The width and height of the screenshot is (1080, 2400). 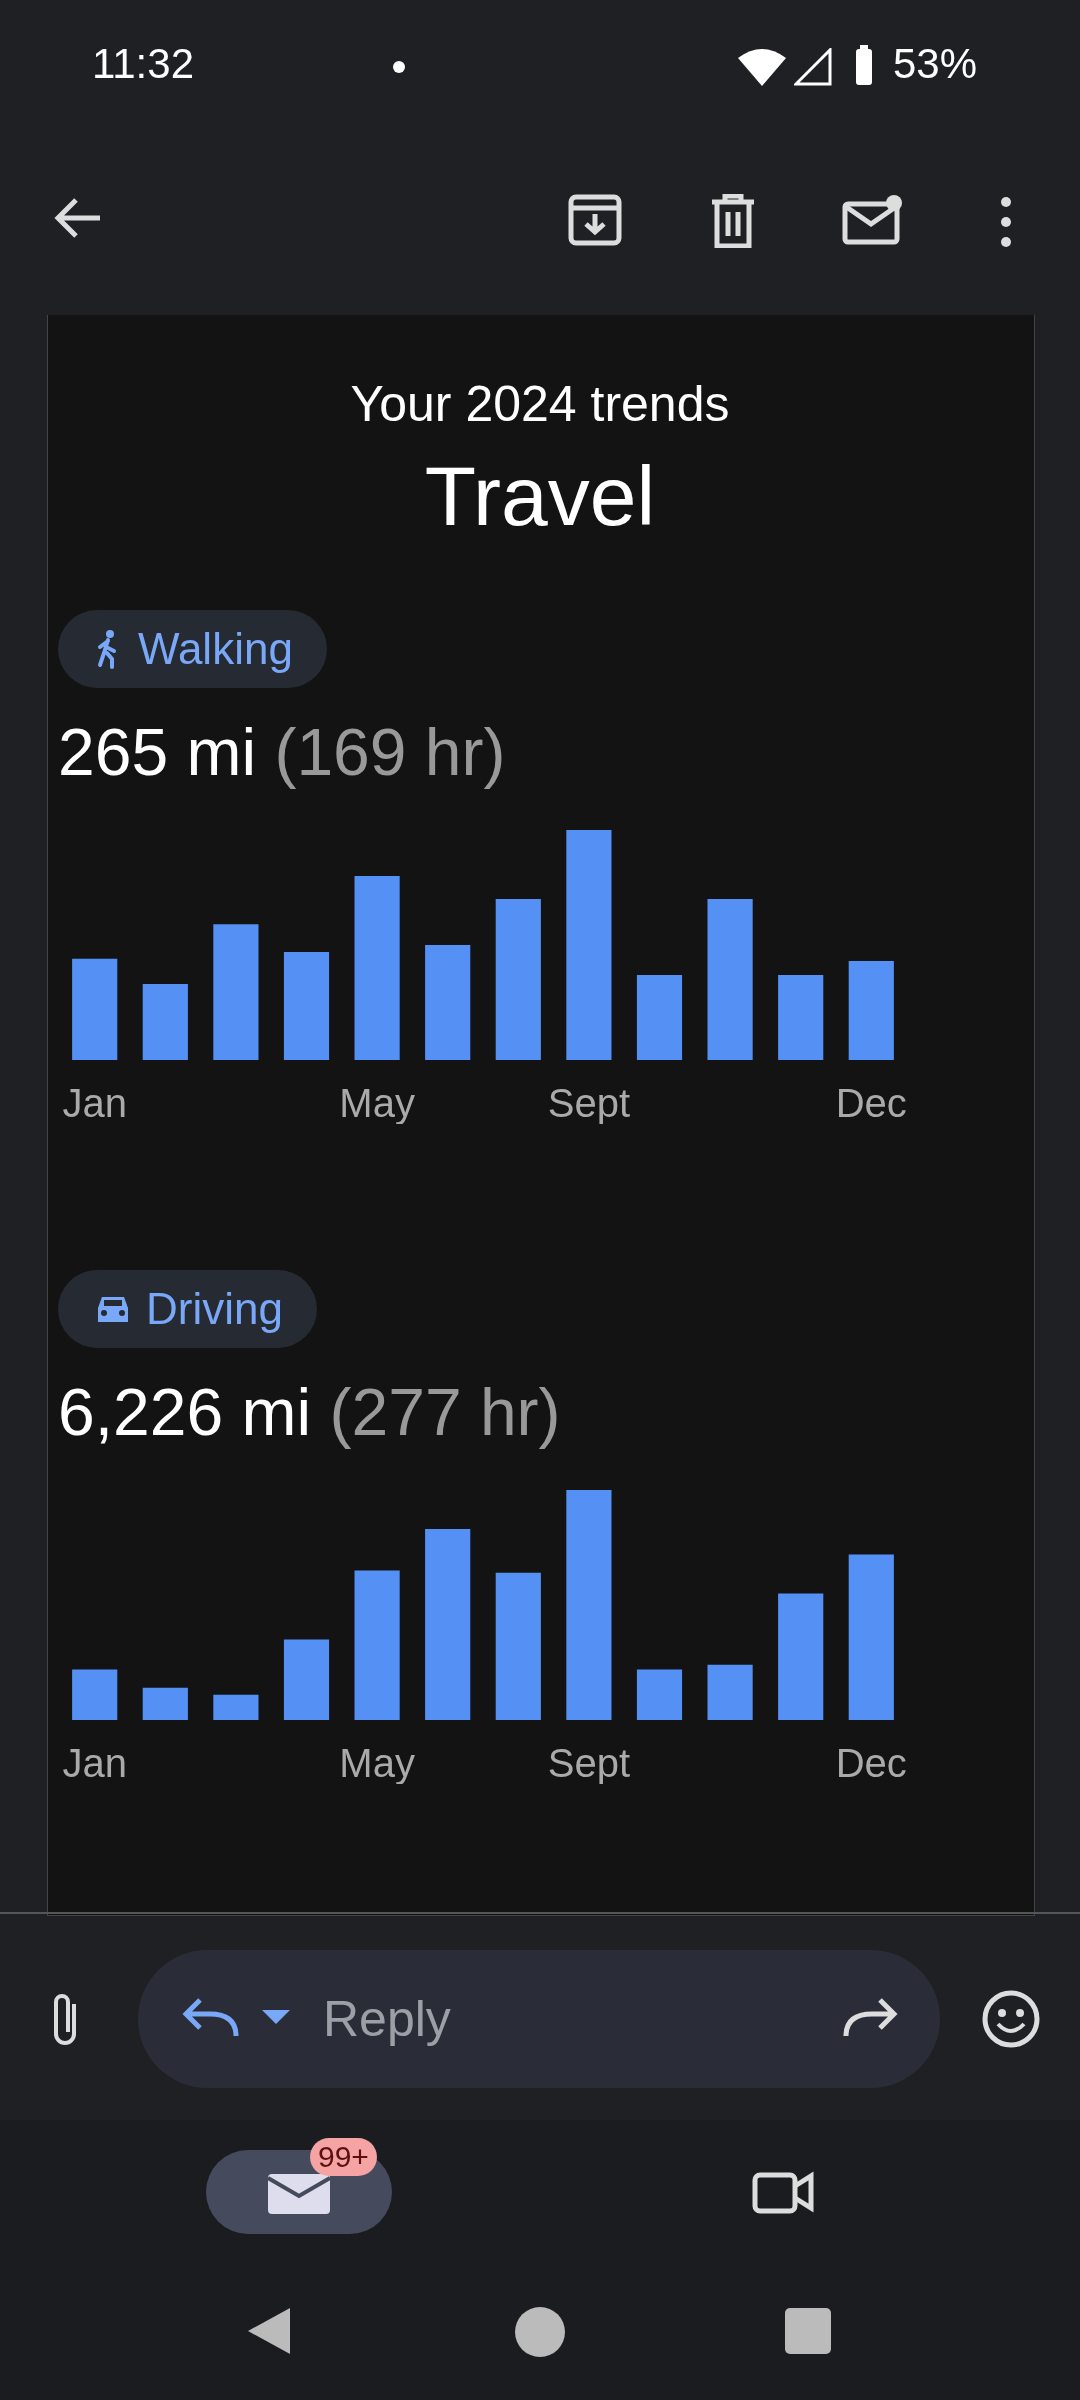 I want to click on chart-subtitle: 6,226 mi (277 hr), so click(x=309, y=1412).